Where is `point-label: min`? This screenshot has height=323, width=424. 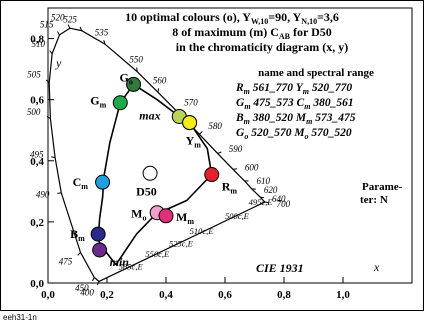 point-label: min is located at coordinates (120, 262).